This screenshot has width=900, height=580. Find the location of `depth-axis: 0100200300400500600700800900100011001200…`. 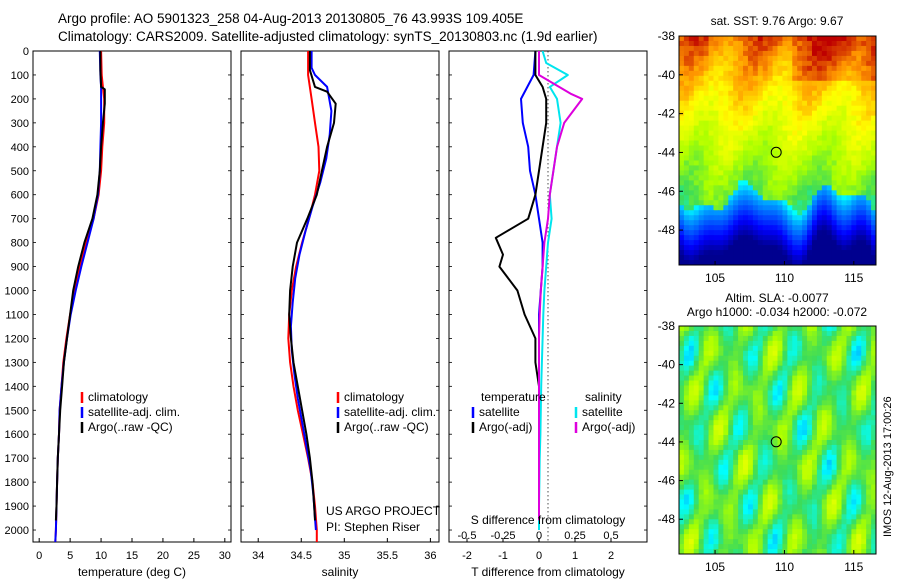

depth-axis: 0100200300400500600700800900100011001200… is located at coordinates (21, 291).